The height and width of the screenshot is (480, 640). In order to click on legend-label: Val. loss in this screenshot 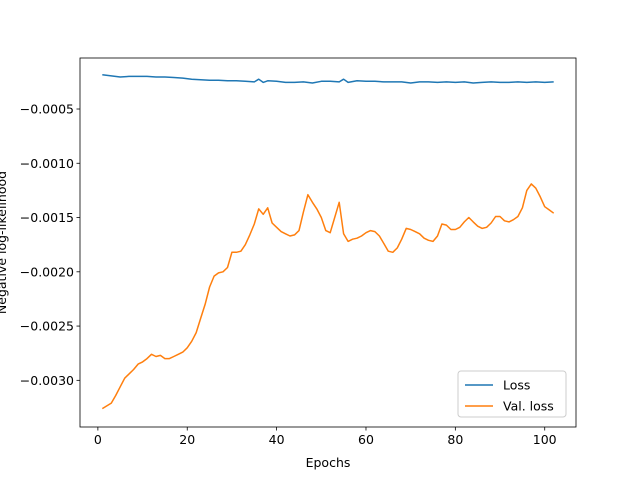, I will do `click(528, 406)`.